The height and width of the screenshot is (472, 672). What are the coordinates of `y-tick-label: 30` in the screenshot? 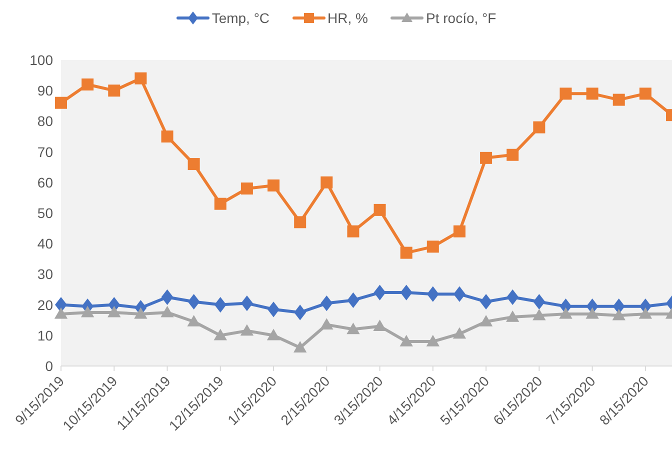 It's located at (45, 274).